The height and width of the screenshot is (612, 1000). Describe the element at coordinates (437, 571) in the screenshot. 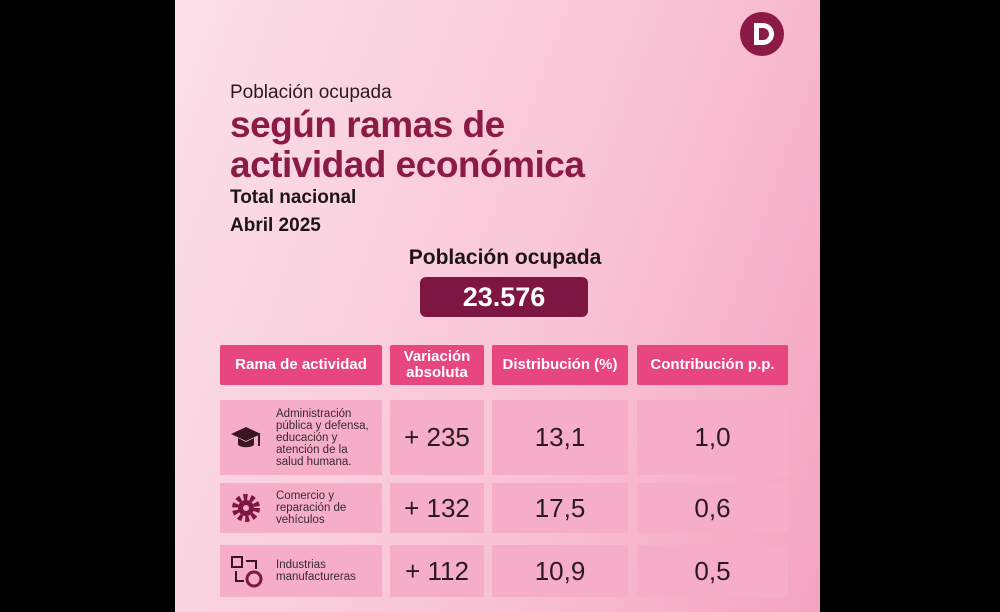

I see `value-cell: + 112` at that location.